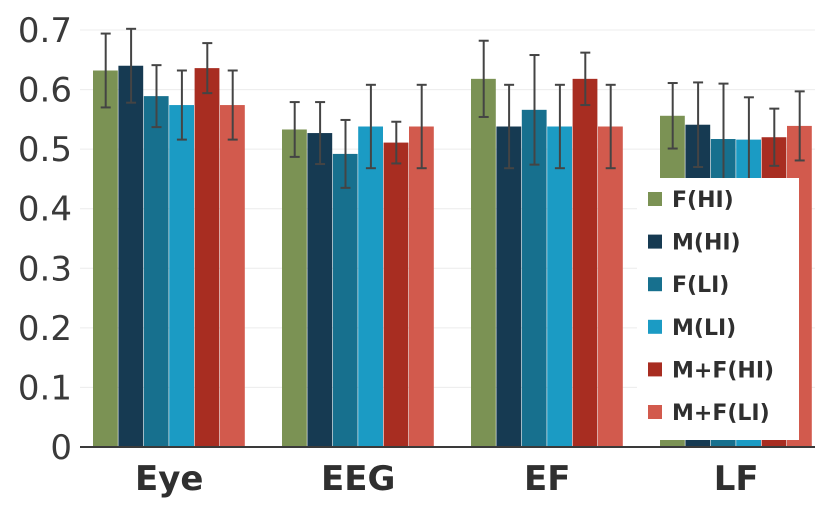 The width and height of the screenshot is (831, 505). What do you see at coordinates (45, 91) in the screenshot?
I see `y-tick-label: 0.6` at bounding box center [45, 91].